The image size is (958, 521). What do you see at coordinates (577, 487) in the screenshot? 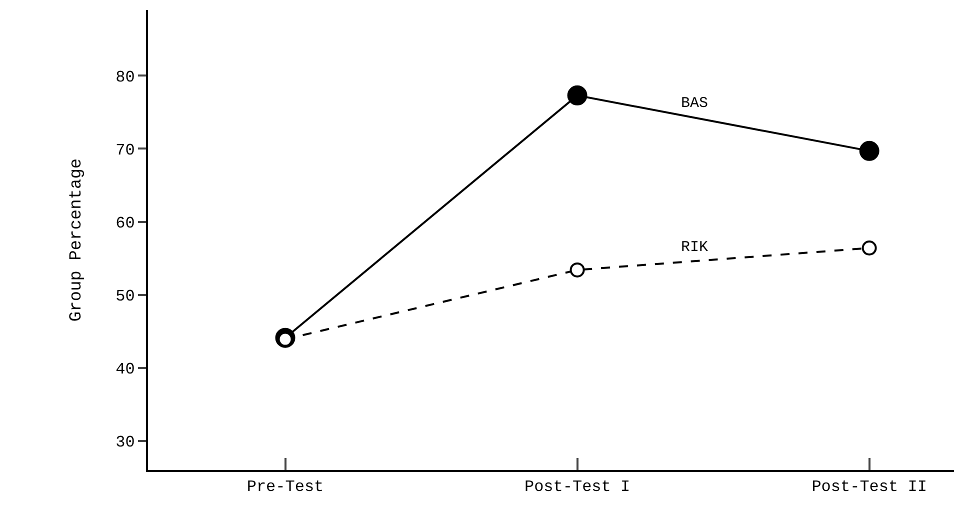
I see `x-tick-label: Post-Test I` at bounding box center [577, 487].